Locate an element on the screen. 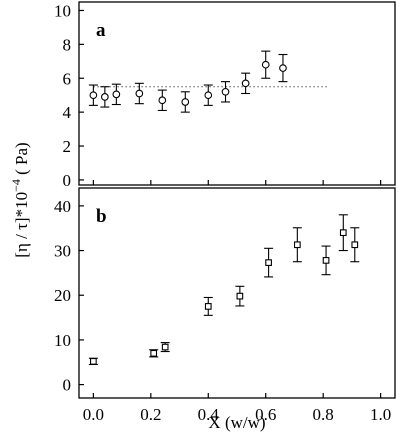 Image resolution: width=400 pixels, height=433 pixels. xtick-label: 0.6 is located at coordinates (265, 414).